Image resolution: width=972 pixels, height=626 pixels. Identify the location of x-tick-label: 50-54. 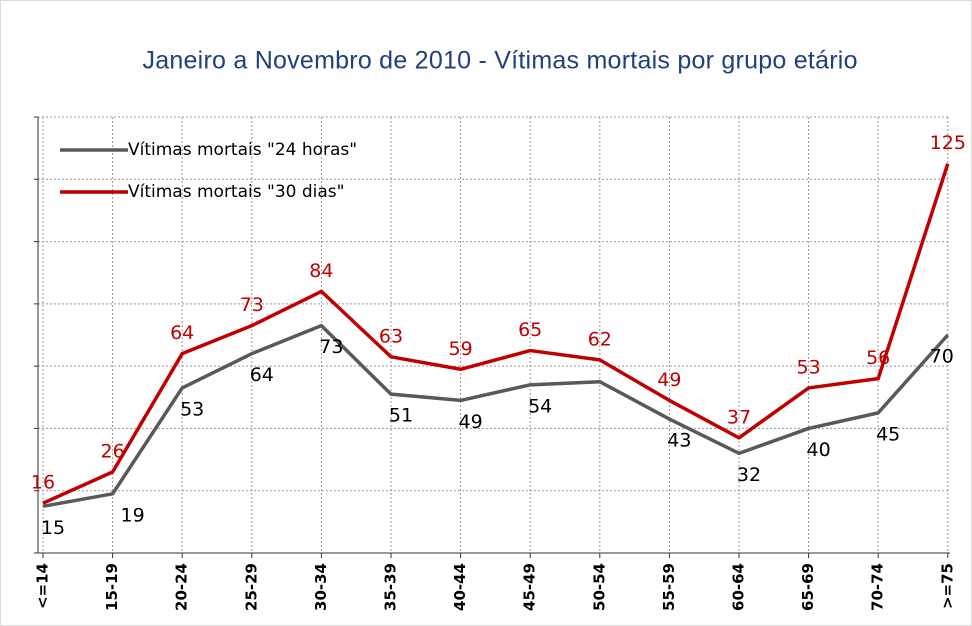
(599, 587).